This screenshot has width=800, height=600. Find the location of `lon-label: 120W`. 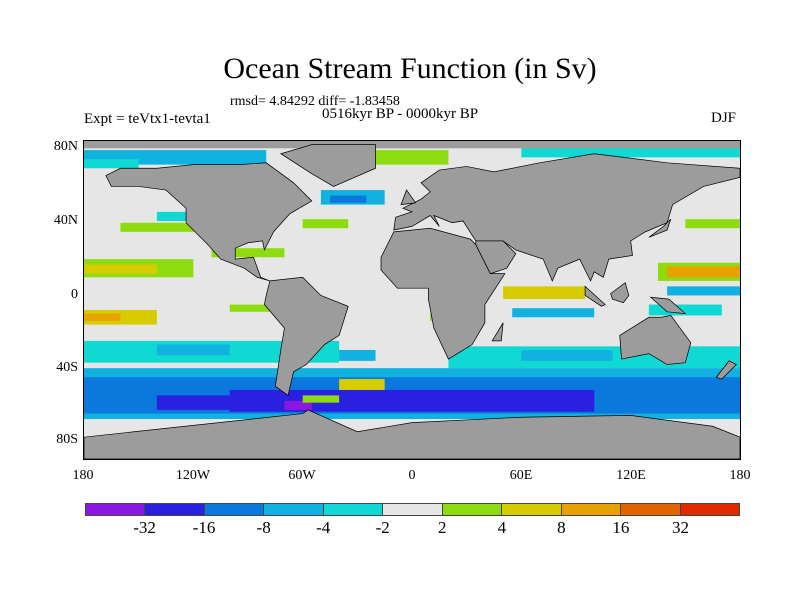

lon-label: 120W is located at coordinates (193, 475).